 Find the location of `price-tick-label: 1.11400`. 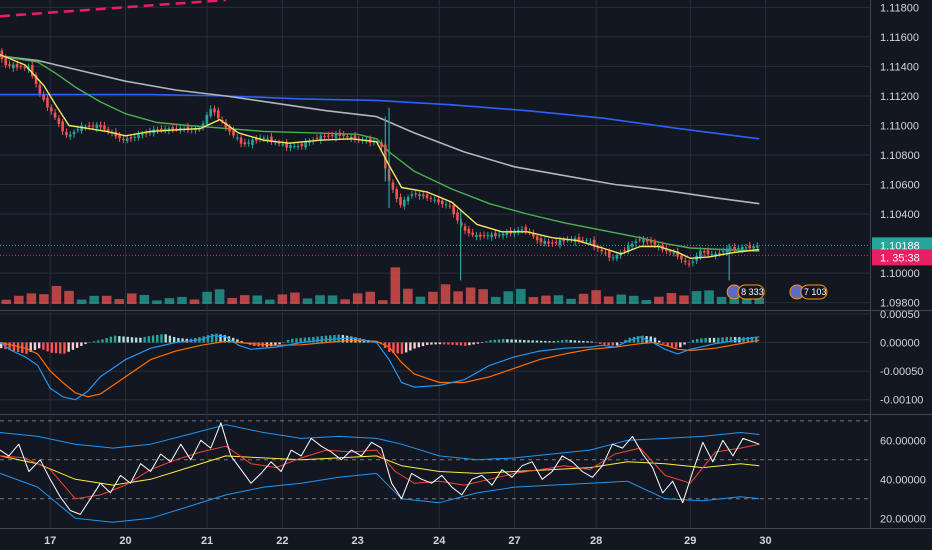

price-tick-label: 1.11400 is located at coordinates (899, 67).